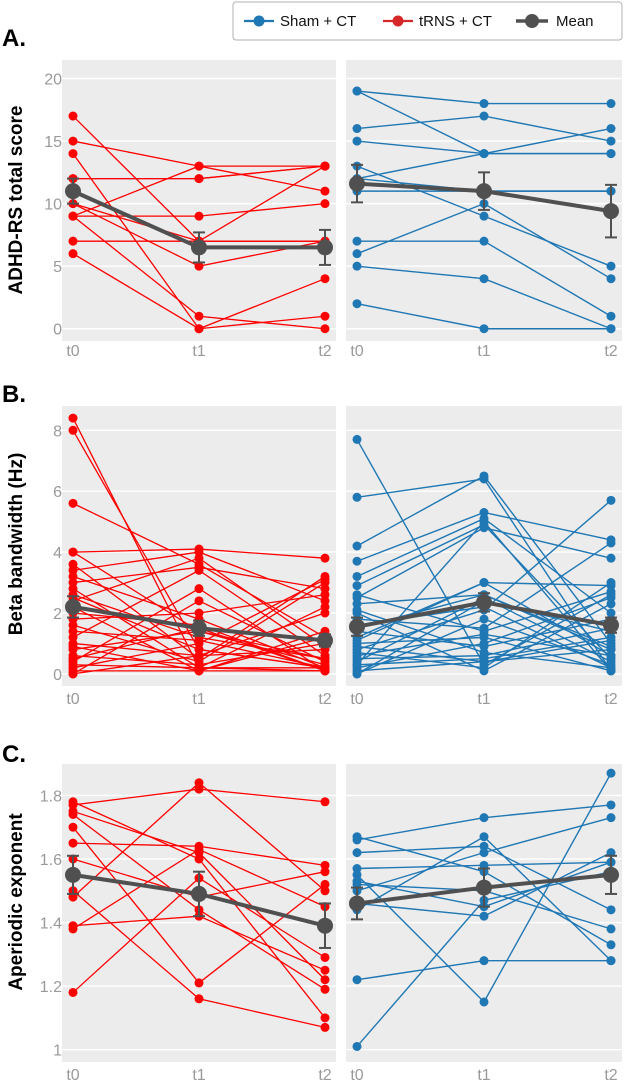 The image size is (633, 1085). I want to click on legend-box, so click(427, 21).